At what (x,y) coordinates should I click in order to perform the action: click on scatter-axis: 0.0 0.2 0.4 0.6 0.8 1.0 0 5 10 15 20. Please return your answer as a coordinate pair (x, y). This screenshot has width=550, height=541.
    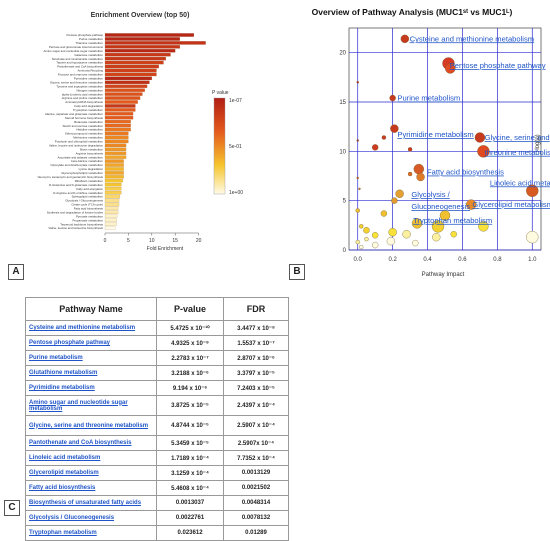
    Looking at the image, I should click on (438, 157).